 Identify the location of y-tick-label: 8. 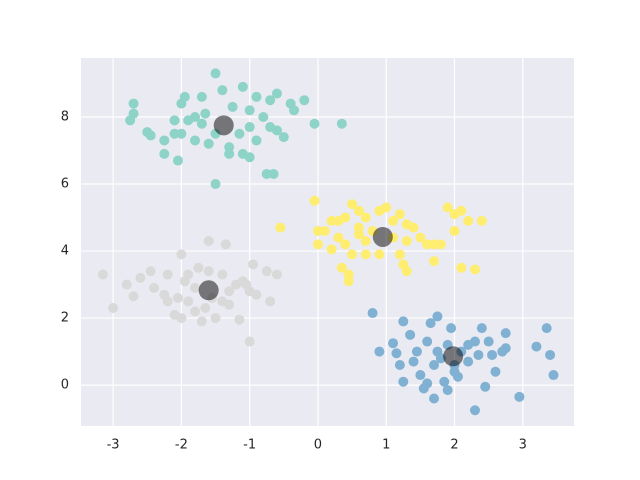
(65, 116).